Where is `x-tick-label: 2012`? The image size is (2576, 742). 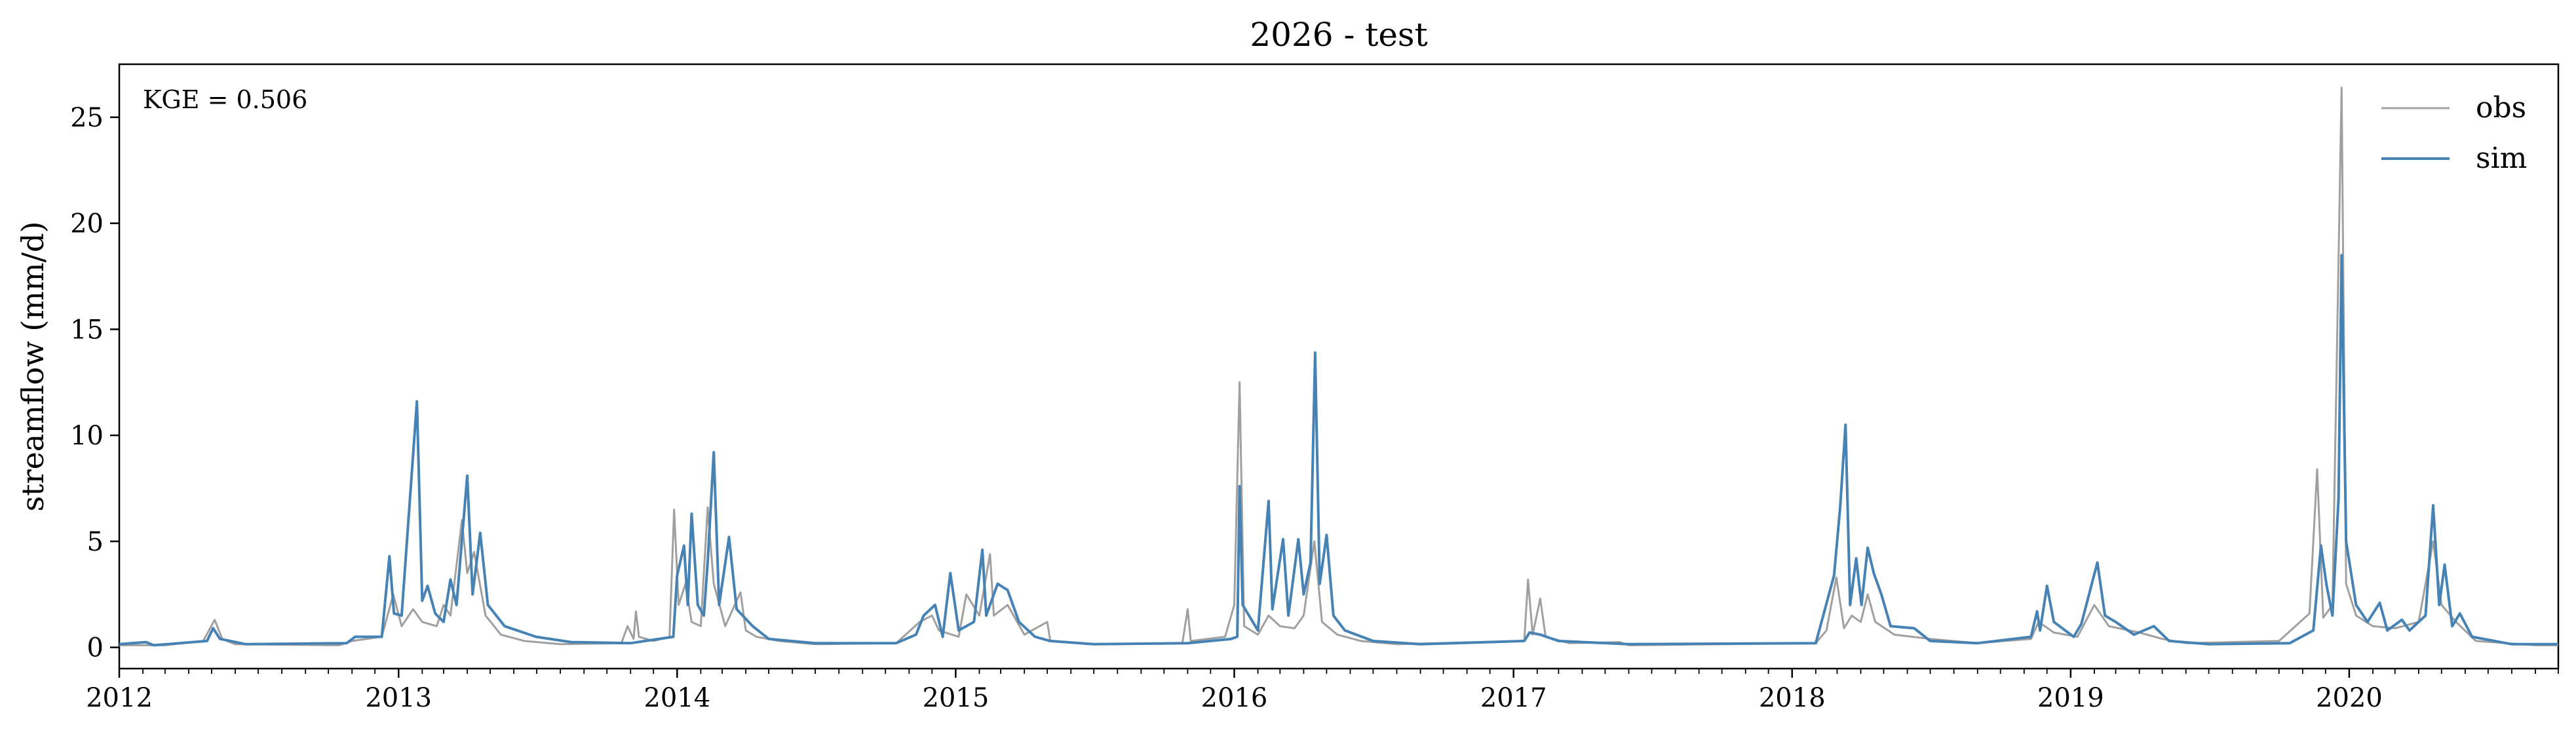
x-tick-label: 2012 is located at coordinates (119, 698).